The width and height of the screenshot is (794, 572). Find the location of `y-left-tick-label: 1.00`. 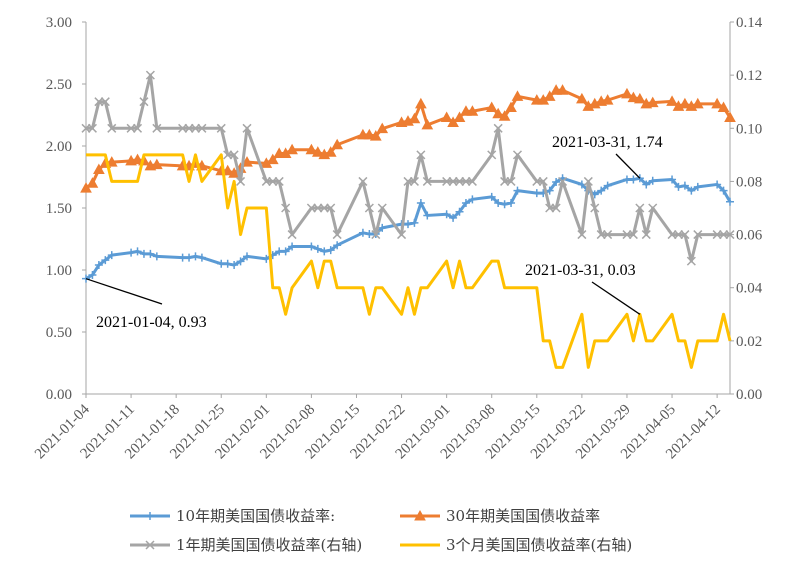

y-left-tick-label: 1.00 is located at coordinates (59, 271).